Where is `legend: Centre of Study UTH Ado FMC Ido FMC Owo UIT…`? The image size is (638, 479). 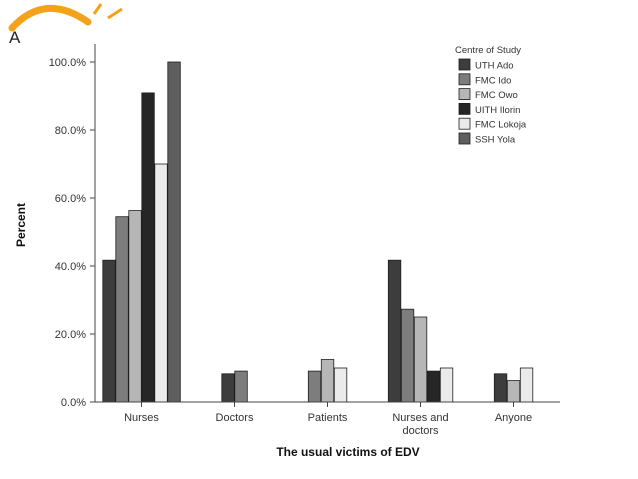 legend: Centre of Study UTH Ado FMC Ido FMC Owo UIT… is located at coordinates (491, 95).